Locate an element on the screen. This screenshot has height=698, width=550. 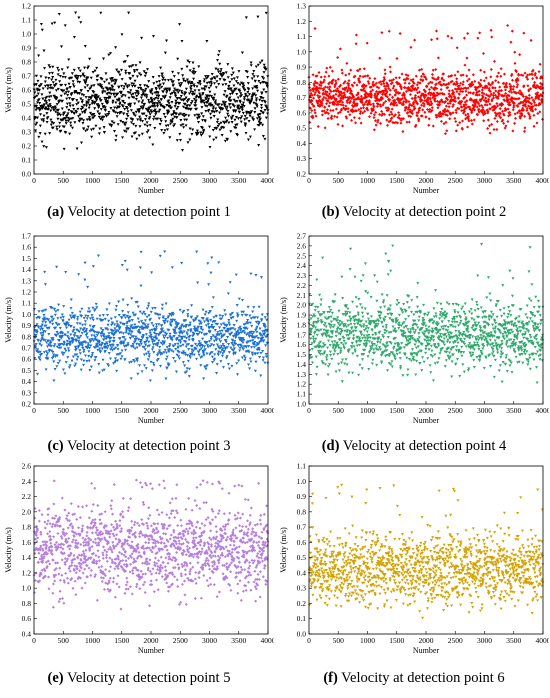
y-tick-label: 0.6 is located at coordinates (302, 112).